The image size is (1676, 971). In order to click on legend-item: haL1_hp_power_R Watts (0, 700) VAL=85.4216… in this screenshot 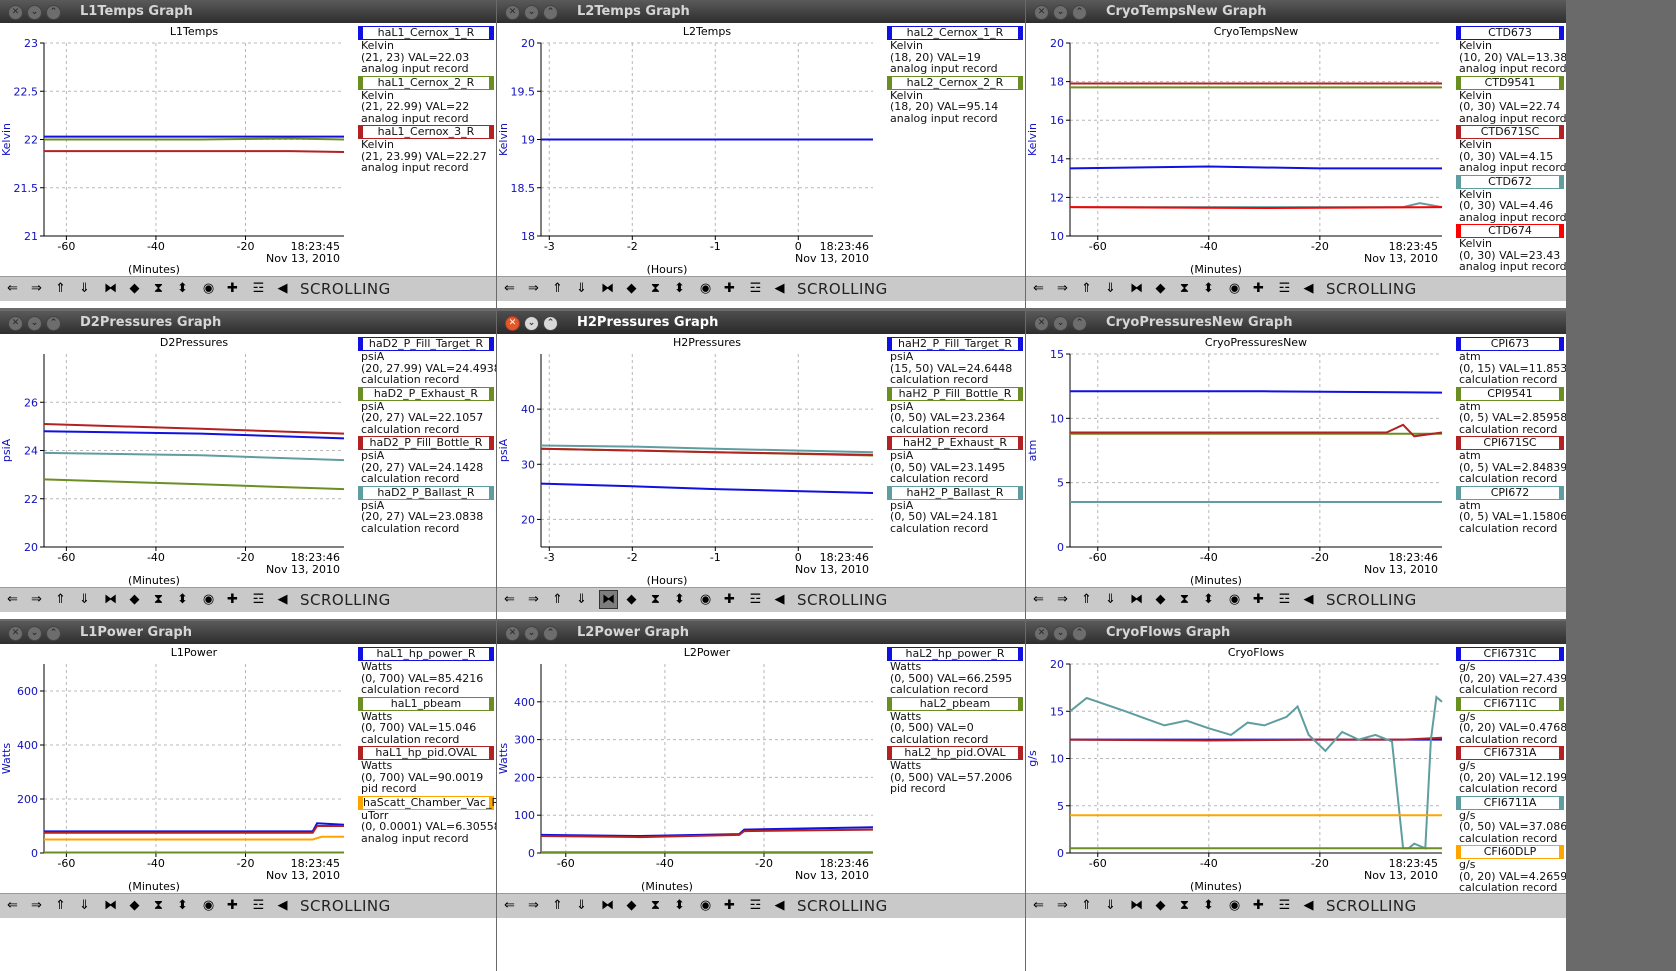, I will do `click(427, 671)`.